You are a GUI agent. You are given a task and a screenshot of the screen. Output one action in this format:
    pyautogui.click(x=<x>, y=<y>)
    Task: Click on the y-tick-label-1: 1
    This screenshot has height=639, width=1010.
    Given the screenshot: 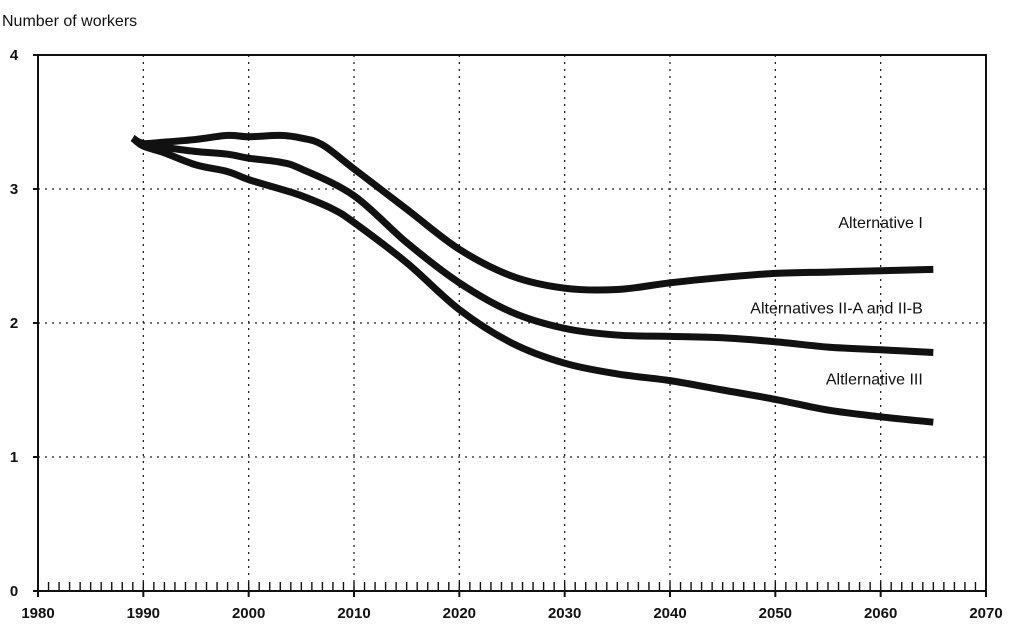 What is the action you would take?
    pyautogui.click(x=14, y=457)
    